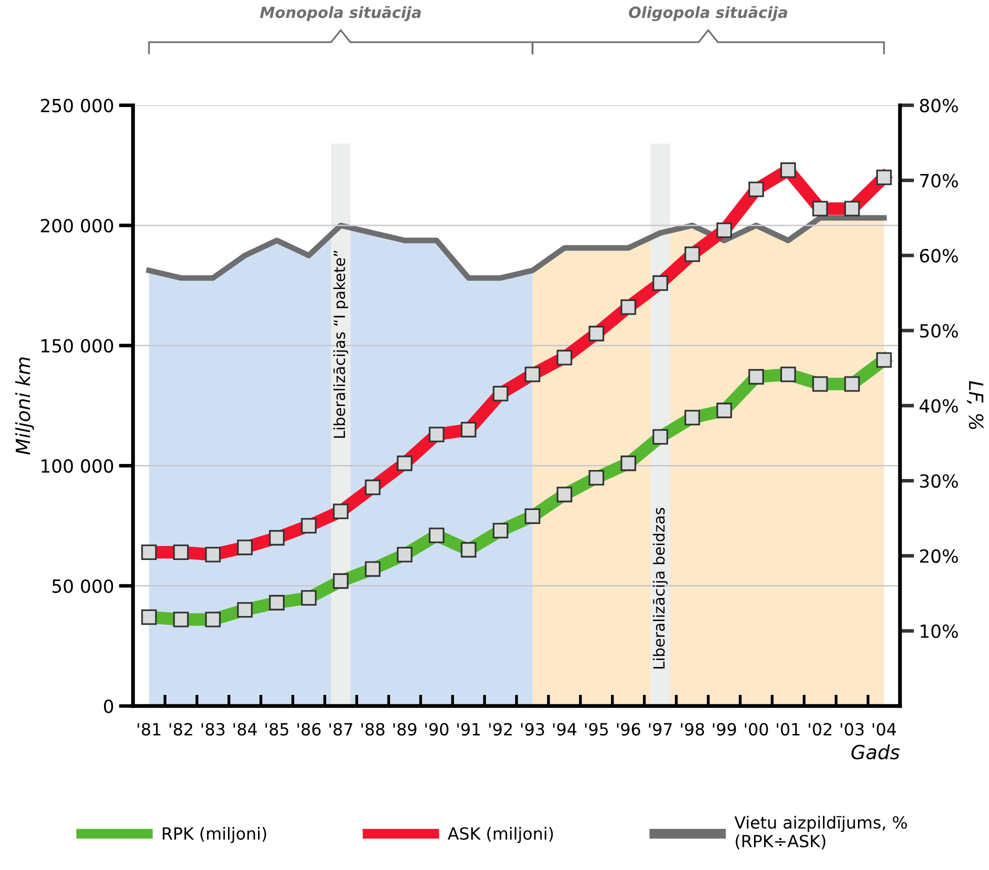 The width and height of the screenshot is (989, 870). I want to click on x-tick-label: '92, so click(500, 729).